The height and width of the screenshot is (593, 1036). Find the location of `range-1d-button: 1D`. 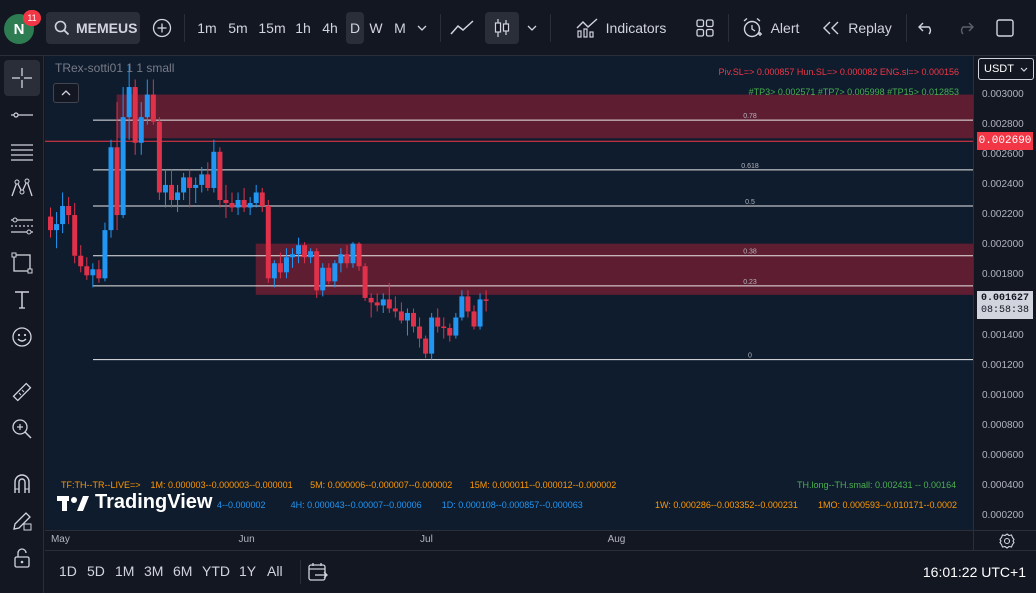

range-1d-button: 1D is located at coordinates (68, 571).